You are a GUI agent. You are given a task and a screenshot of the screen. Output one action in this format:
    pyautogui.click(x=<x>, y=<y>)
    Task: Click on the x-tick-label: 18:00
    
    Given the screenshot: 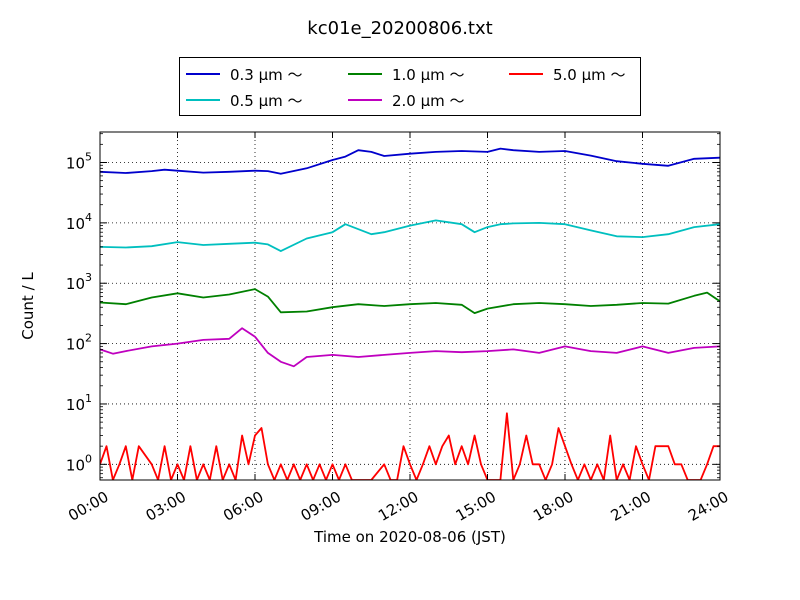 What is the action you would take?
    pyautogui.click(x=553, y=506)
    